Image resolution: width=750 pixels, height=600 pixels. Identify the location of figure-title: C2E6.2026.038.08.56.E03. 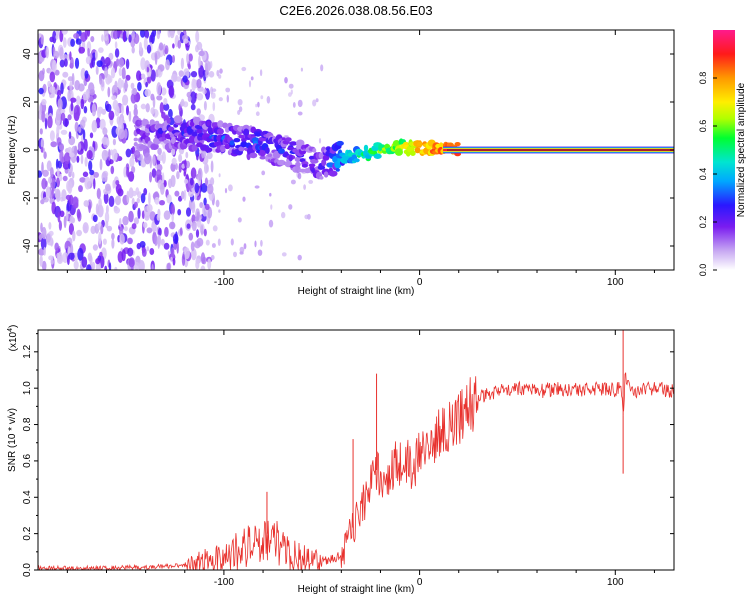
(355, 10).